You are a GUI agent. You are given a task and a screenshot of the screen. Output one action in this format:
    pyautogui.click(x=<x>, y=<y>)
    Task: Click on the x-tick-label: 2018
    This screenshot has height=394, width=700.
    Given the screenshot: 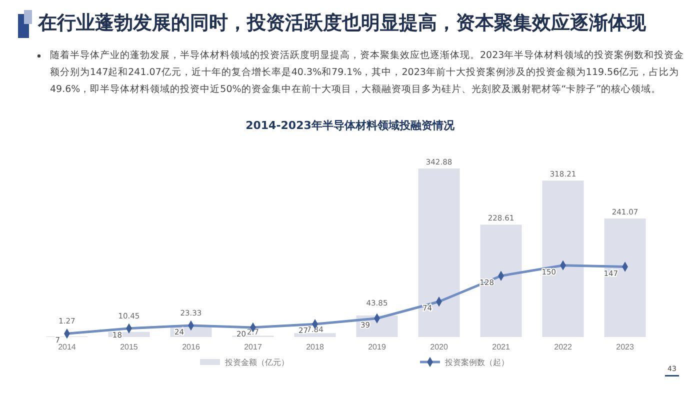 What is the action you would take?
    pyautogui.click(x=315, y=347)
    